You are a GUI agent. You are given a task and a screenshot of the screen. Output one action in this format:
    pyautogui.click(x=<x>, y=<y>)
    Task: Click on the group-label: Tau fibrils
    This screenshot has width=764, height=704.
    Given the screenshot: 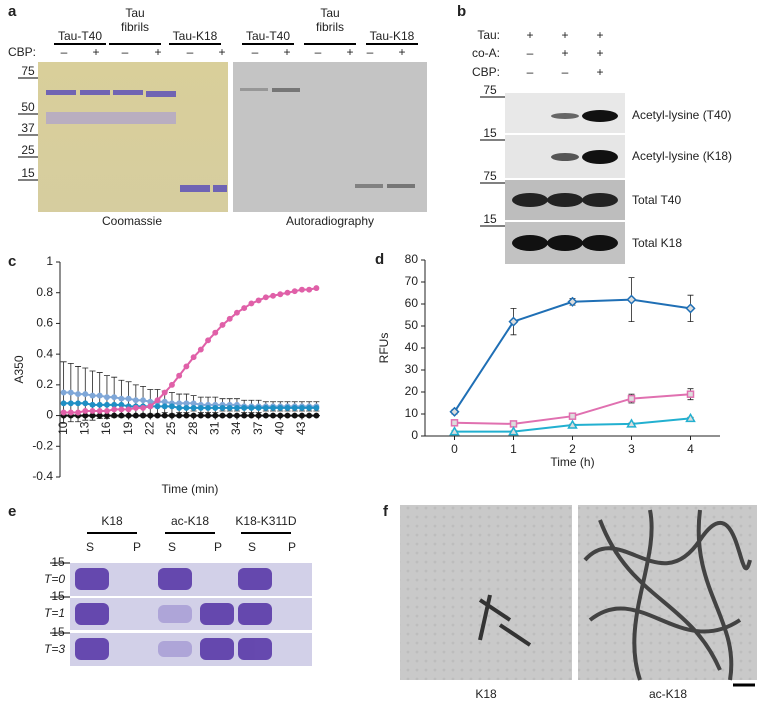 What is the action you would take?
    pyautogui.click(x=330, y=20)
    